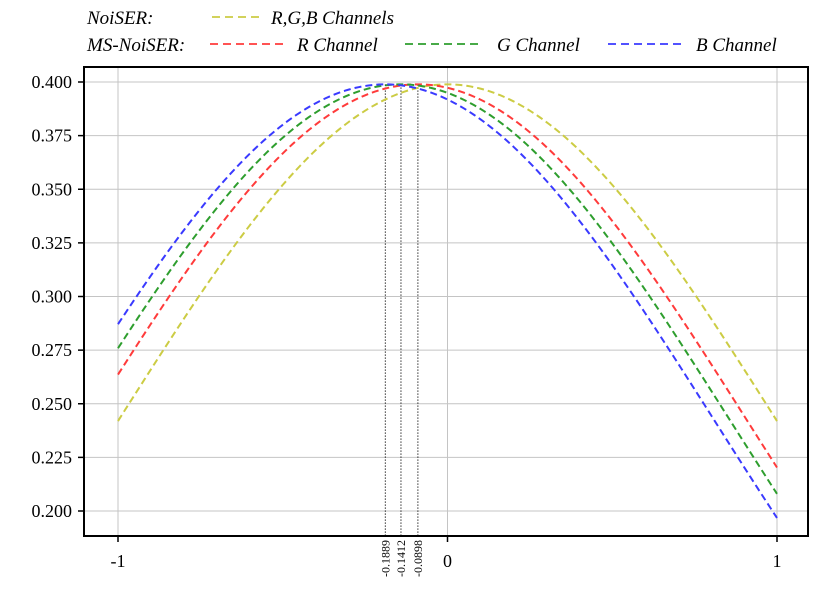  I want to click on y-tick-label: 0.200, so click(52, 511).